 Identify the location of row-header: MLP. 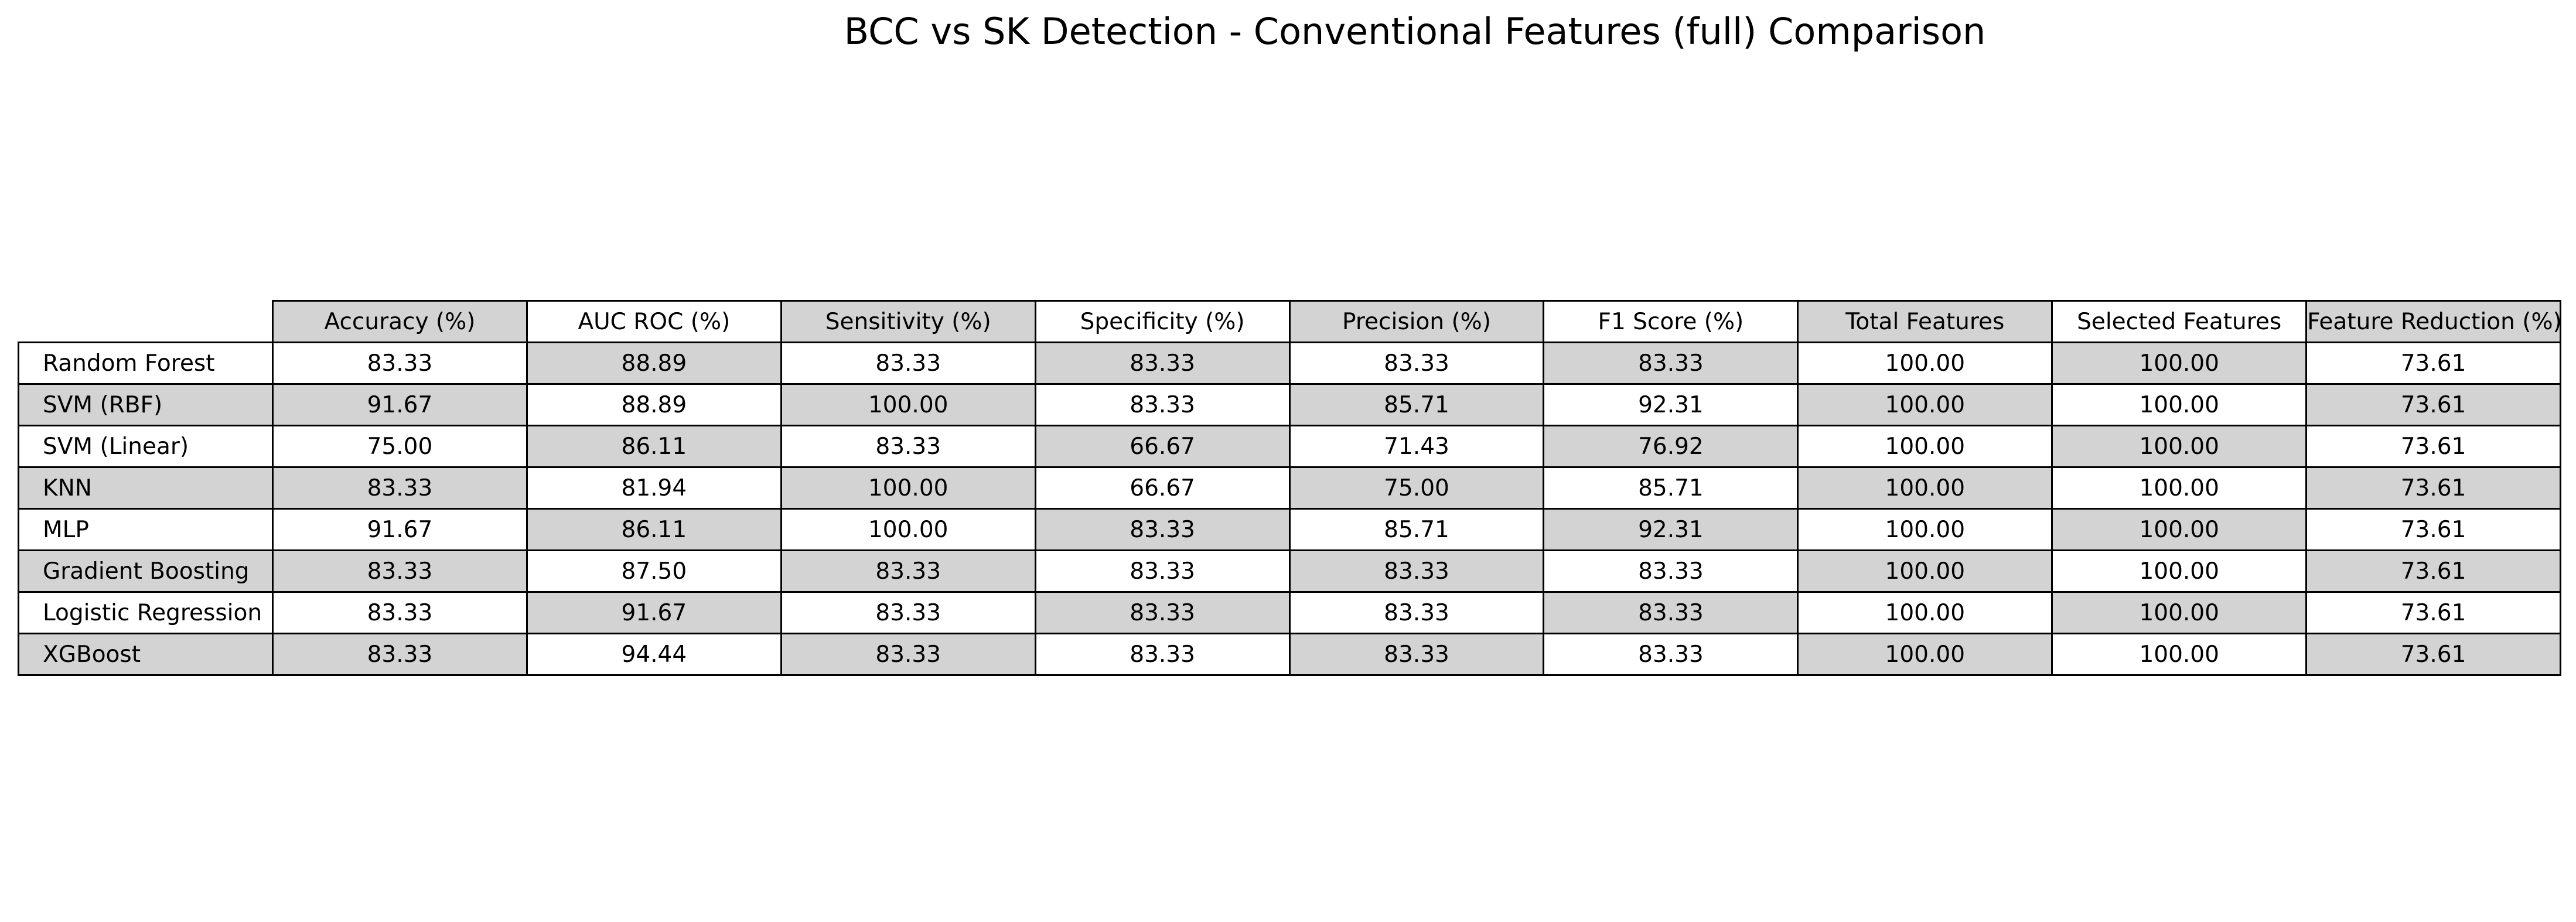
(146, 529).